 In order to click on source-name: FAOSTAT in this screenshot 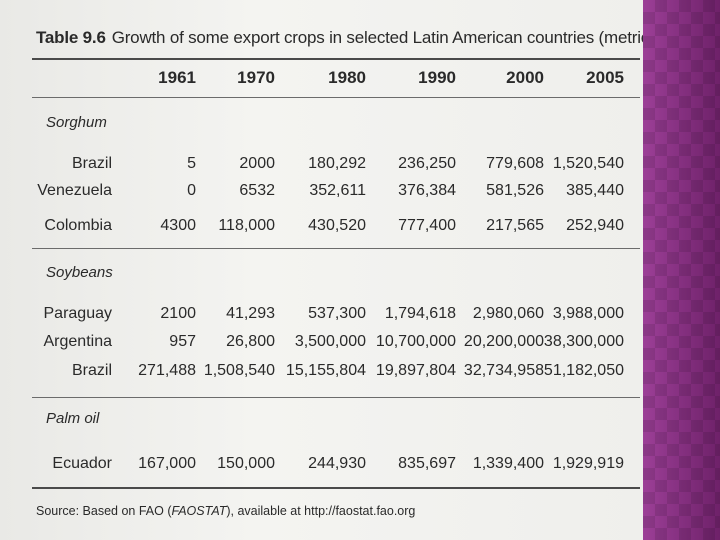, I will do `click(199, 511)`.